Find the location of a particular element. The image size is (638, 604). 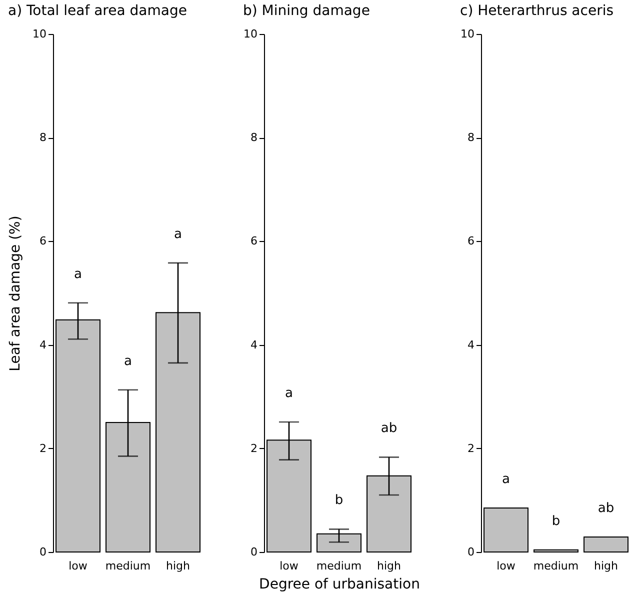

x-axis-title: Degree of urbanisation is located at coordinates (339, 584).